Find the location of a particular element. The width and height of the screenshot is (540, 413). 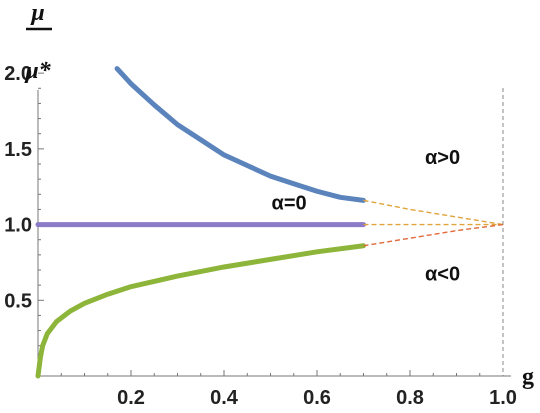

y-tick-label: 1.0 is located at coordinates (18, 226).